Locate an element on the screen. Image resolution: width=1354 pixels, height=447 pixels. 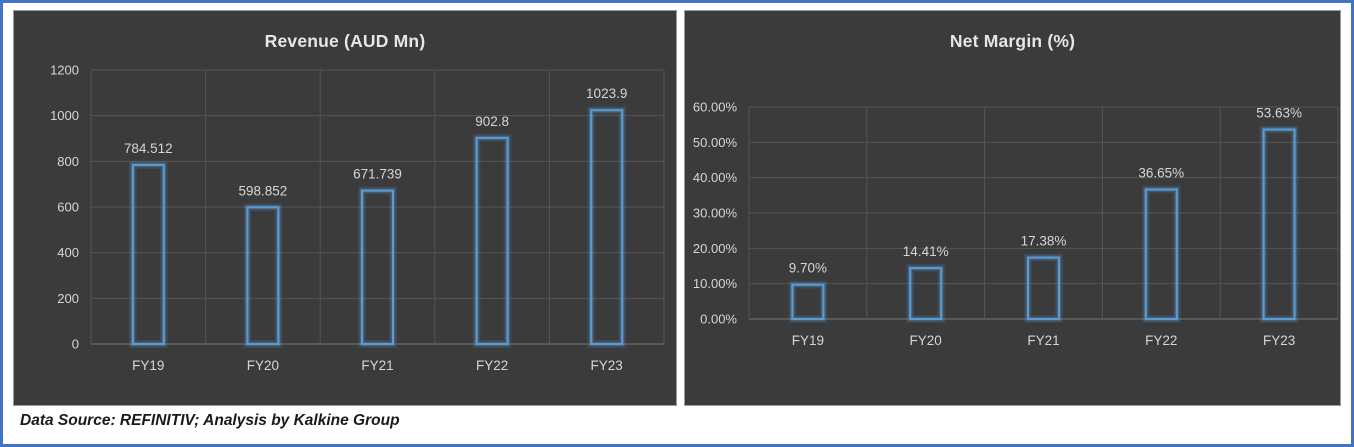
y-tick-label: 1000 is located at coordinates (64, 115).